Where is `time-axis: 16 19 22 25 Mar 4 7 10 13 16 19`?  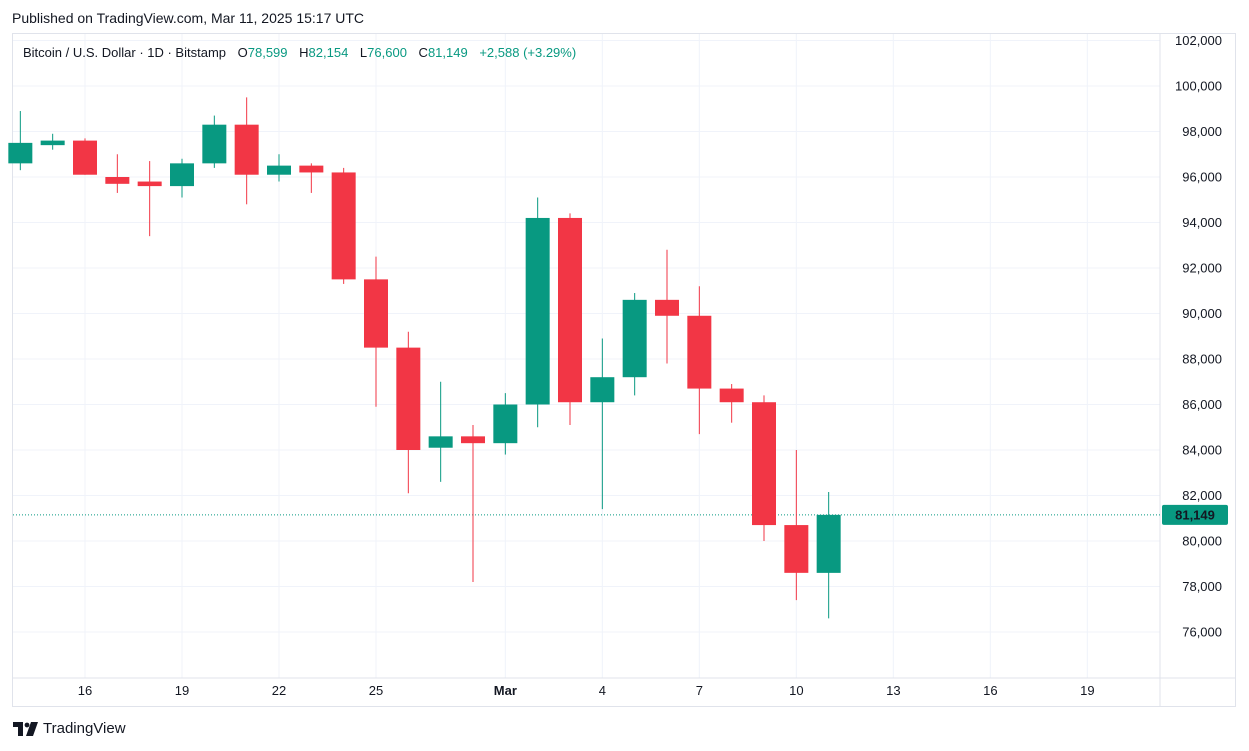
time-axis: 16 19 22 25 Mar 4 7 10 13 16 19 is located at coordinates (586, 690).